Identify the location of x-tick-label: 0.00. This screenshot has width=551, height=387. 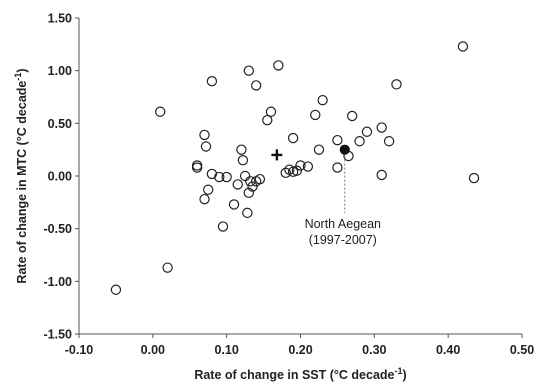
(153, 350).